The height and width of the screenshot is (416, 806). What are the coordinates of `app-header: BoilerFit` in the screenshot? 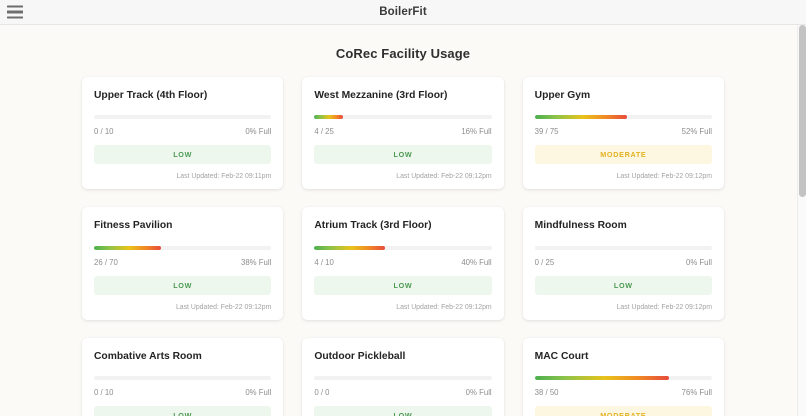 It's located at (403, 12).